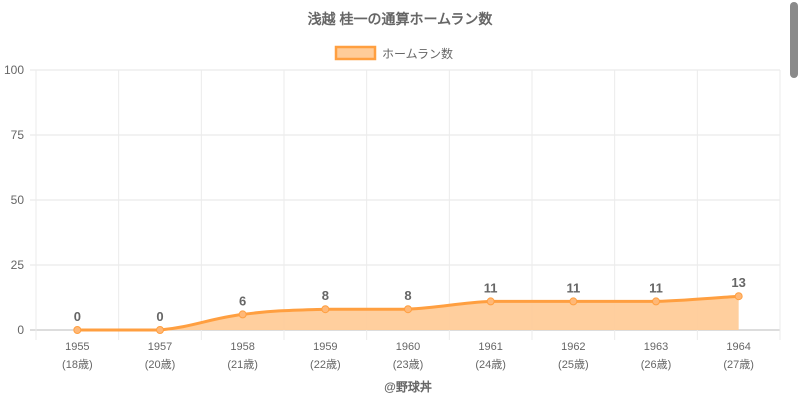 The width and height of the screenshot is (800, 400). I want to click on x-tick-label: 1963, so click(656, 347).